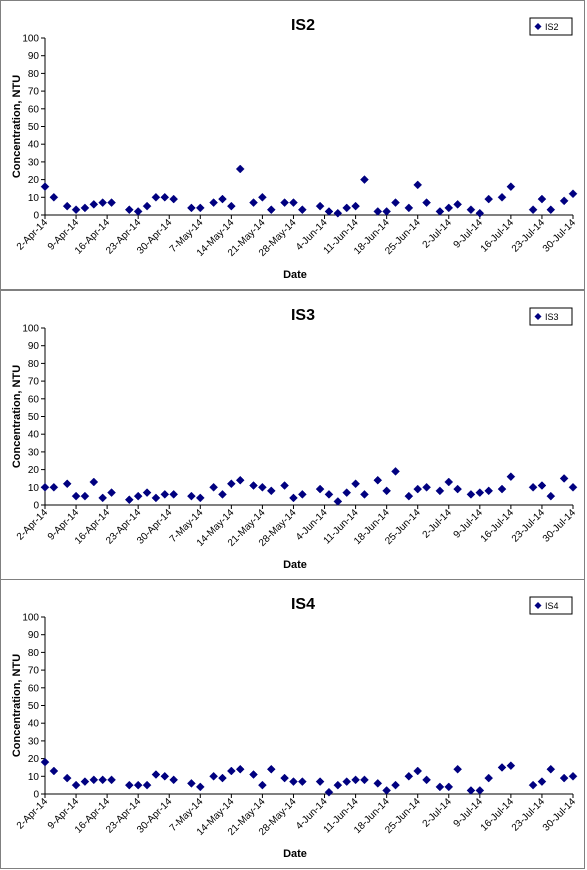 This screenshot has height=870, width=587. Describe the element at coordinates (34, 741) in the screenshot. I see `y-tick-label: 30` at that location.